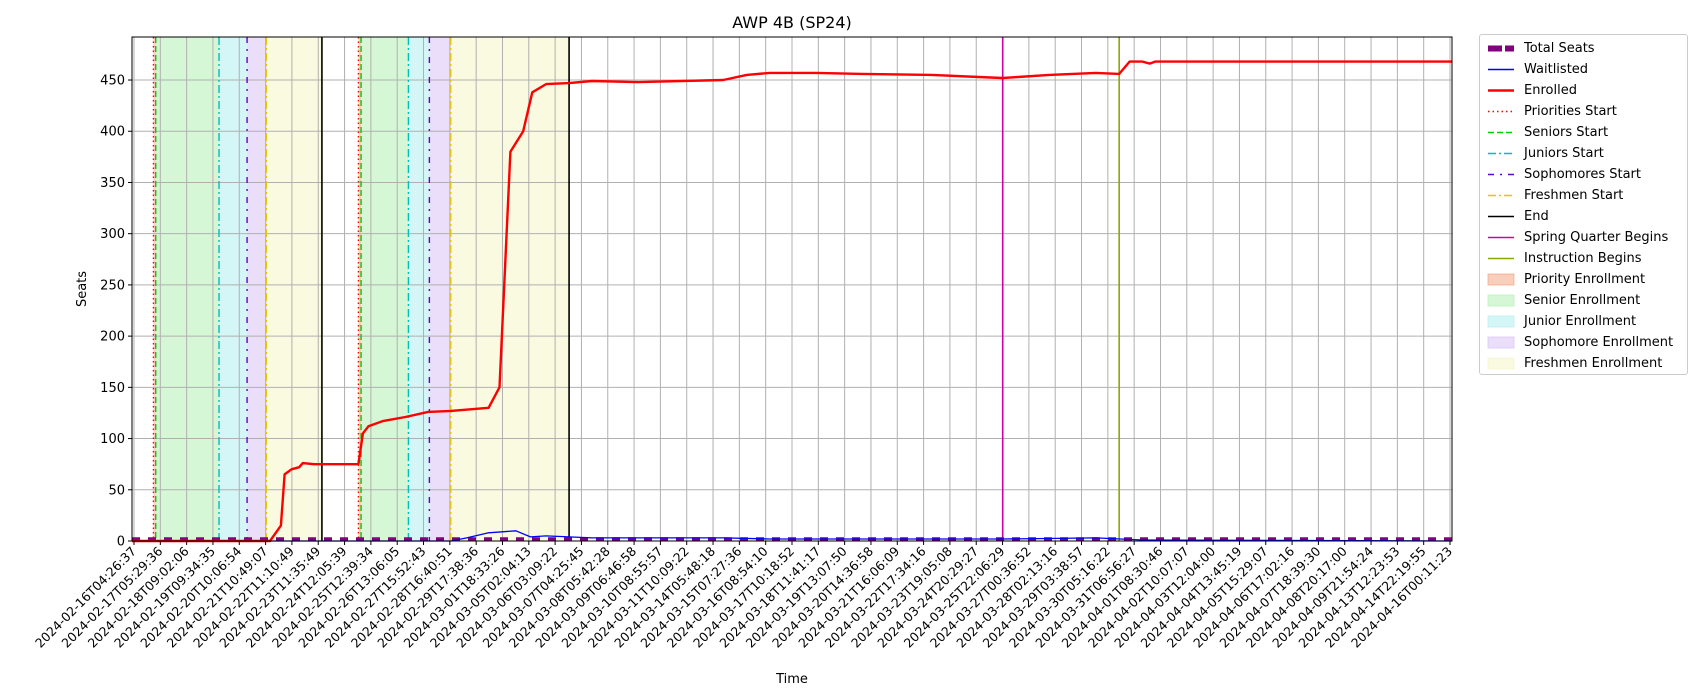 This screenshot has width=1700, height=700. I want to click on legend-key-spring-quarter-begins, so click(1501, 237).